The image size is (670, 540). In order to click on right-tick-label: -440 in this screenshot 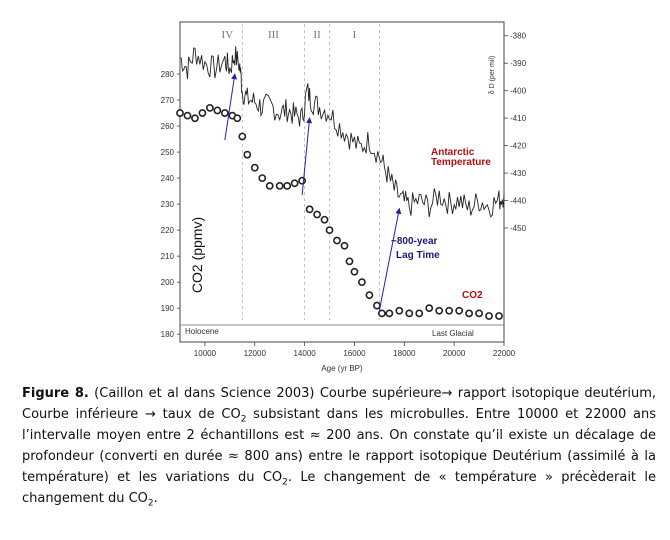, I will do `click(518, 201)`.